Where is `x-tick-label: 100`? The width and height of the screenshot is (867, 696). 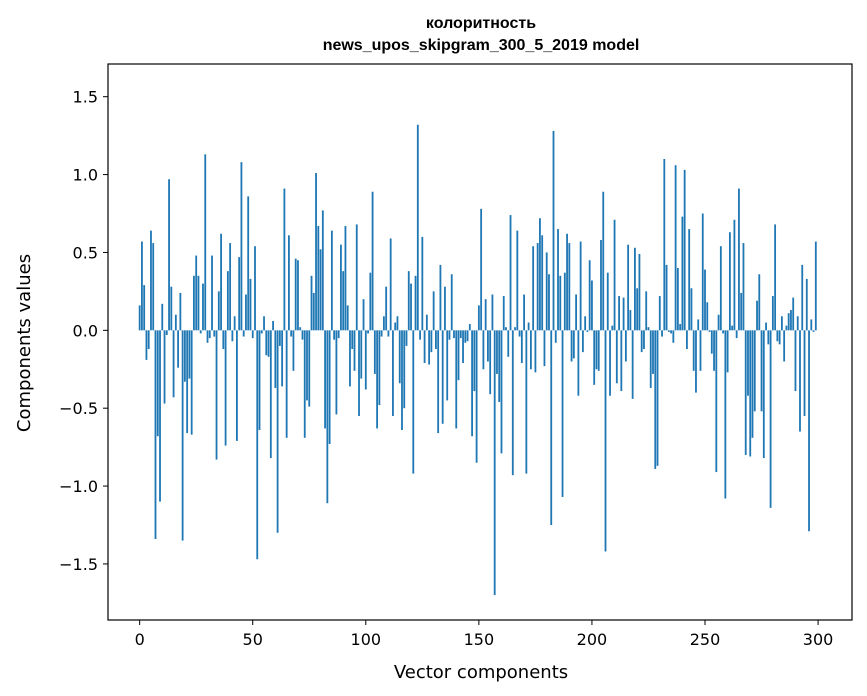 x-tick-label: 100 is located at coordinates (366, 639).